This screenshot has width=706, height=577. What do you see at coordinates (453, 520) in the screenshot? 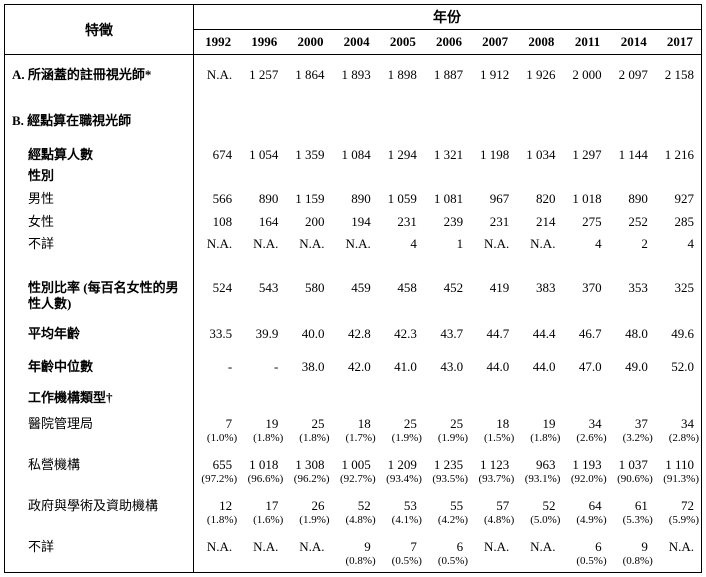
I see `cell-percentage: (4.2%)` at bounding box center [453, 520].